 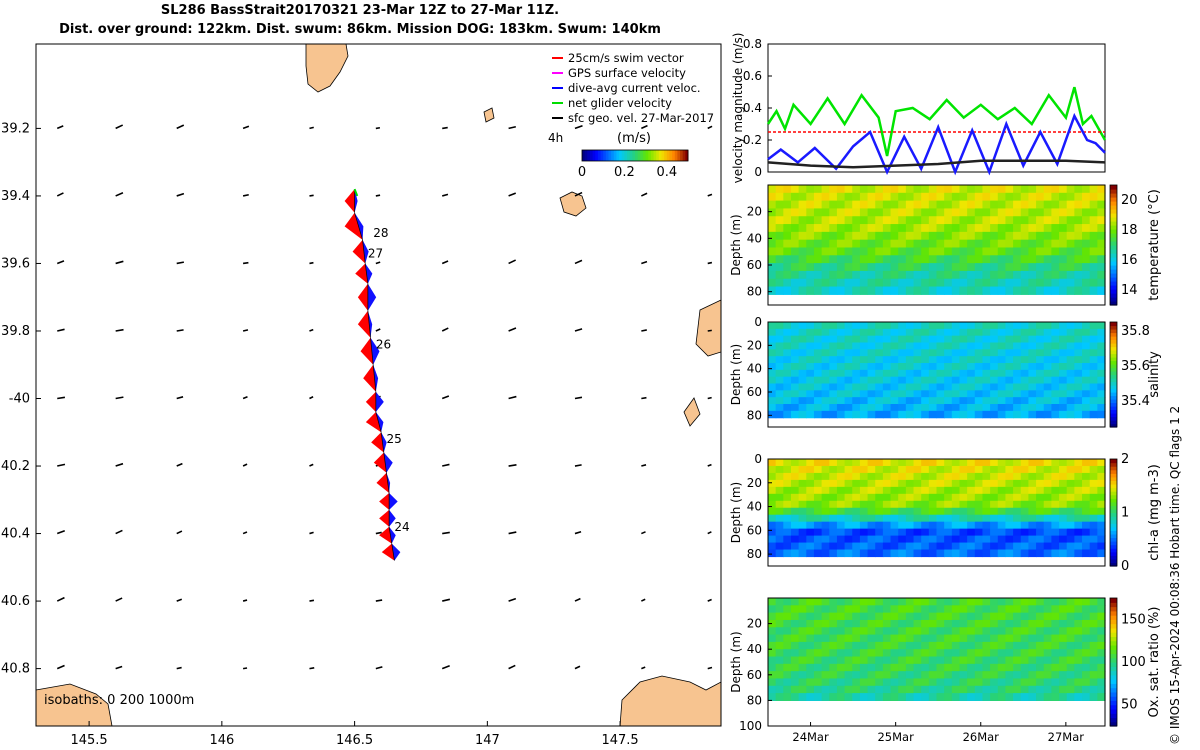 What do you see at coordinates (635, 155) in the screenshot?
I see `colorbar-frame` at bounding box center [635, 155].